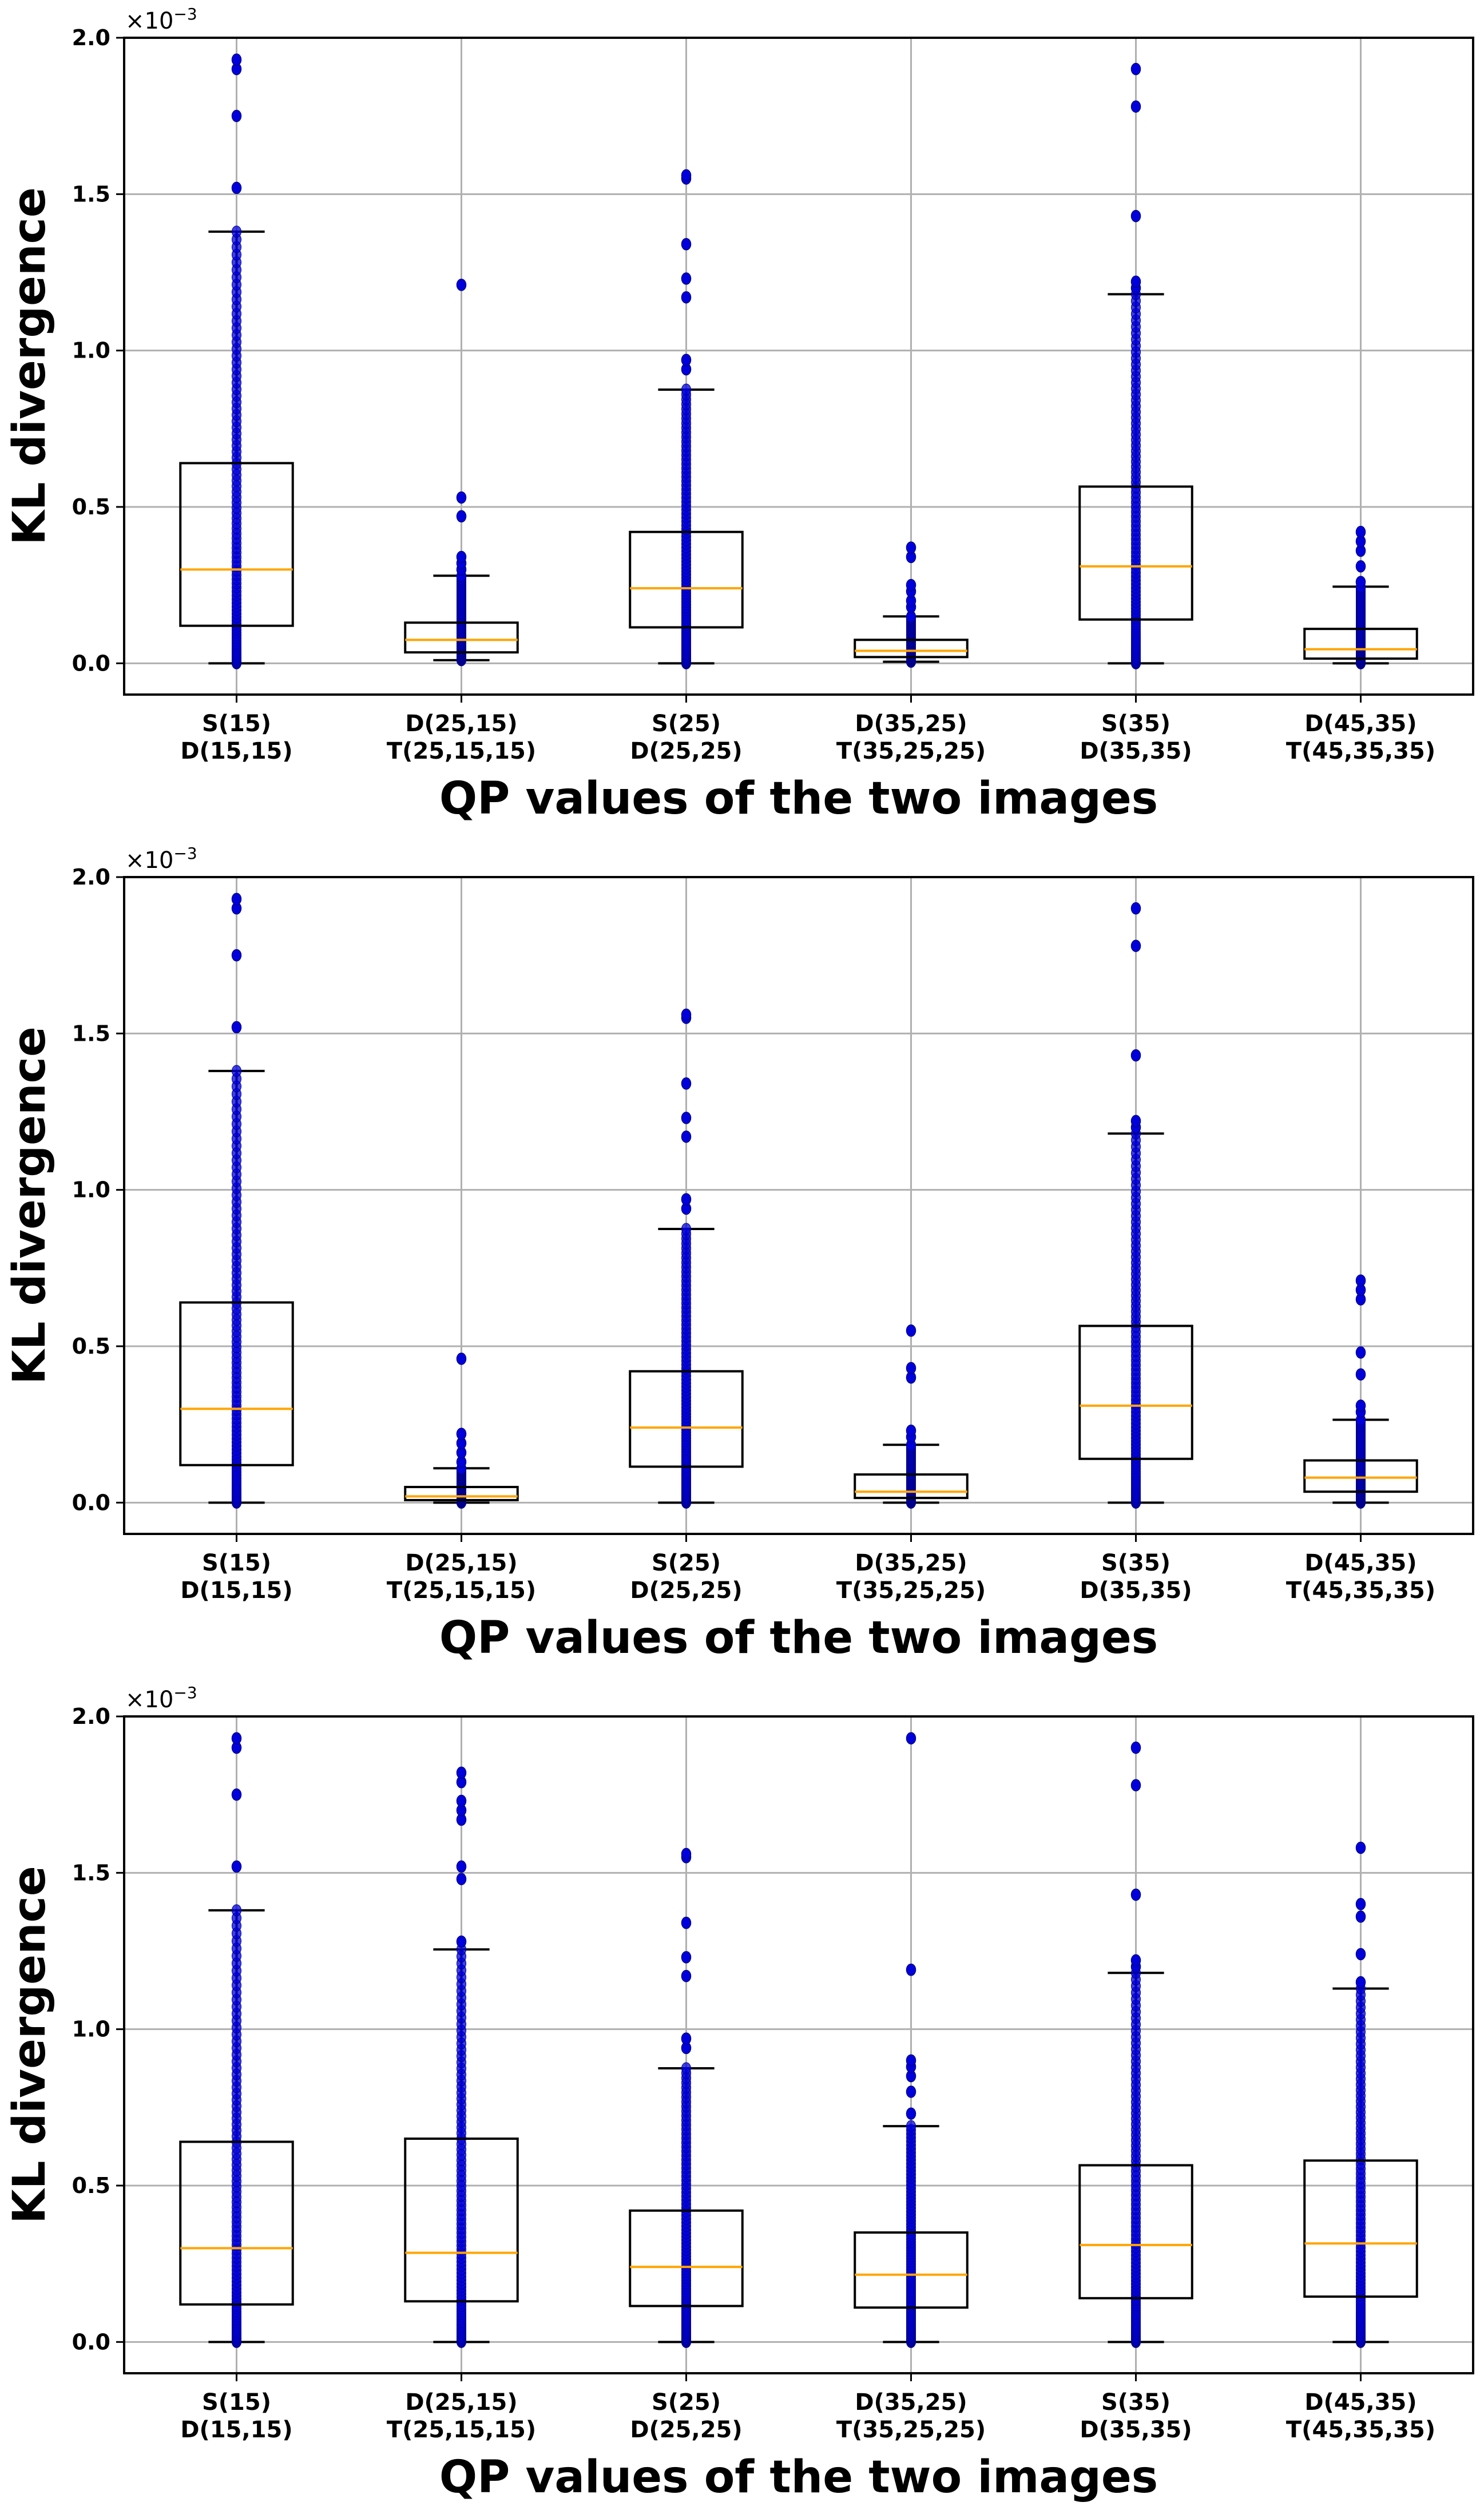 This screenshot has height=2518, width=1484. I want to click on y-tick-label: 2.0, so click(91, 878).